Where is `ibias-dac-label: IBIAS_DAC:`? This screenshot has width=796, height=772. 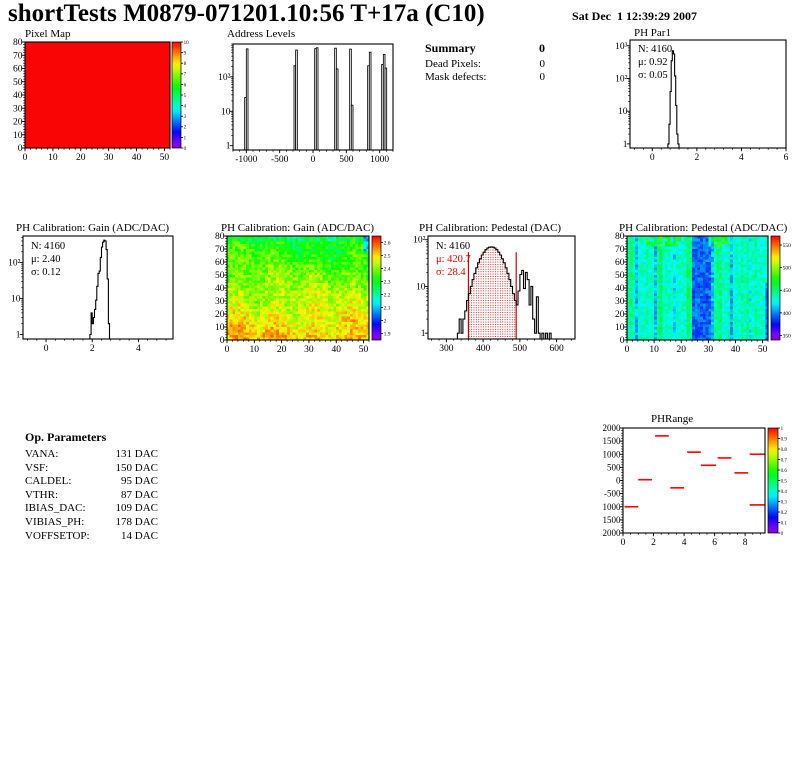 ibias-dac-label: IBIAS_DAC: is located at coordinates (55, 508).